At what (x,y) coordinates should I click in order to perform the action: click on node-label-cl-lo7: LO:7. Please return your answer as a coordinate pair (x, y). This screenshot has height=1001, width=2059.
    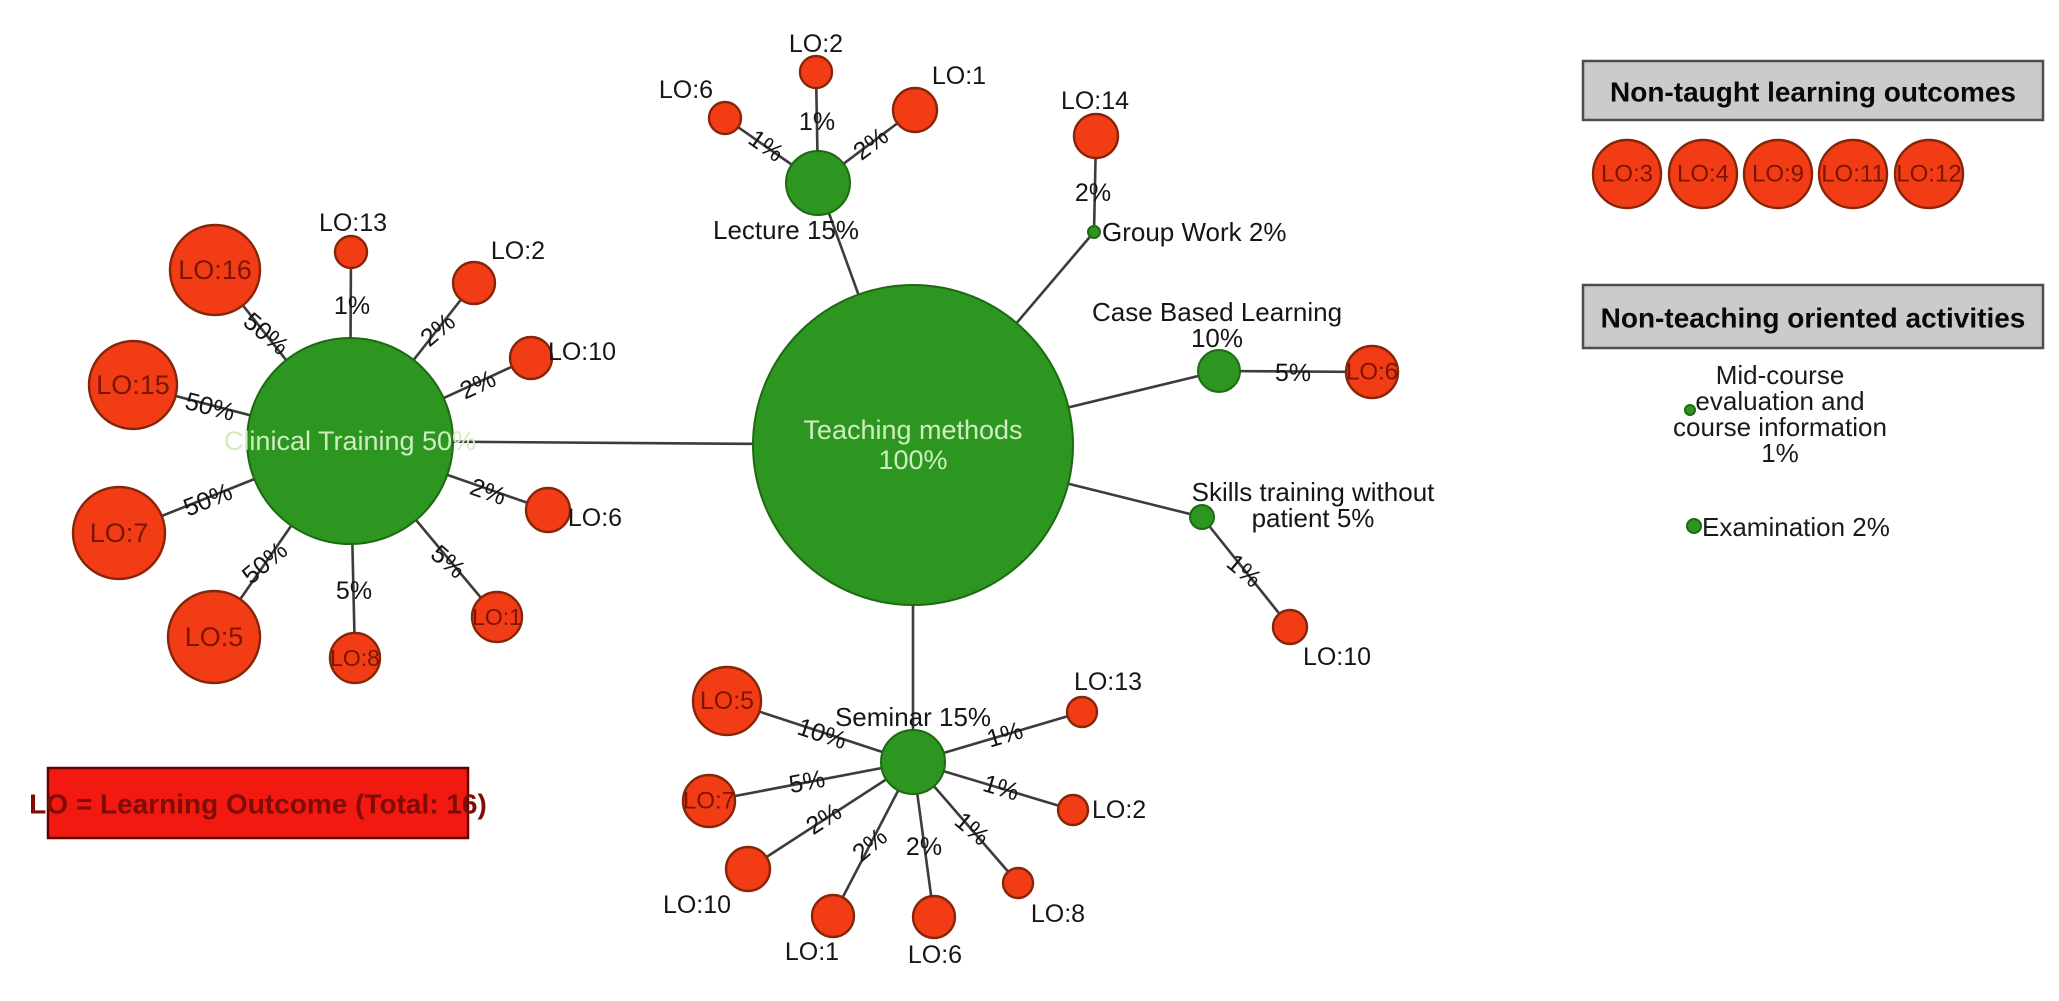
    Looking at the image, I should click on (119, 533).